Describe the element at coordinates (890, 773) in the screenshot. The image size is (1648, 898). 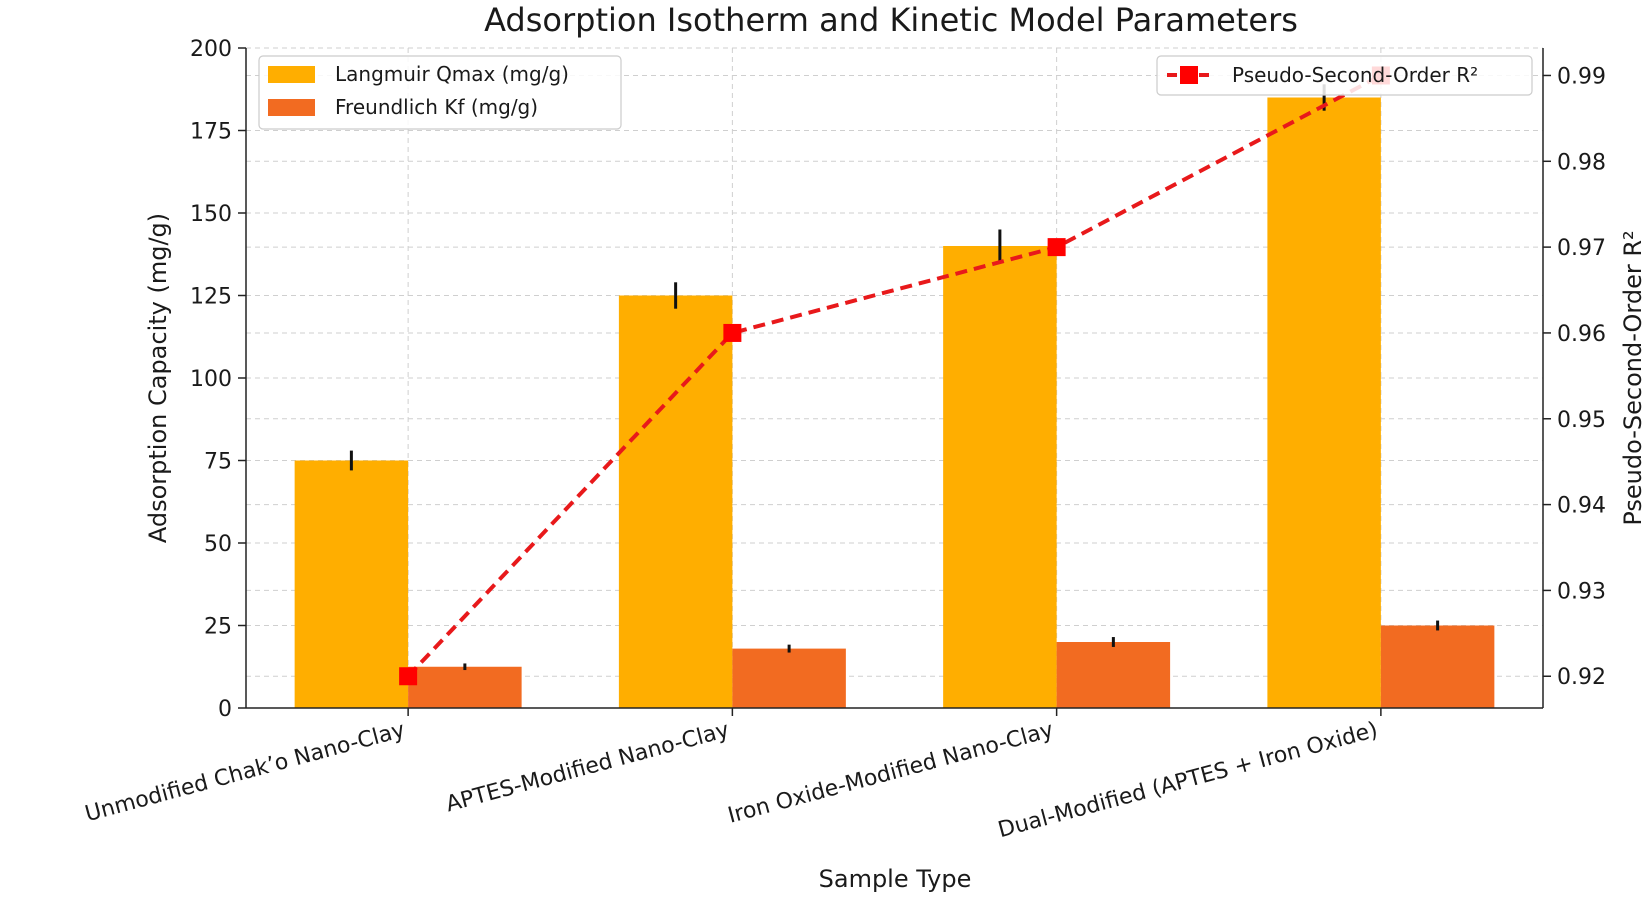
I see `x-tick-label-2: Iron Oxide-Modified Nano-Clay` at that location.